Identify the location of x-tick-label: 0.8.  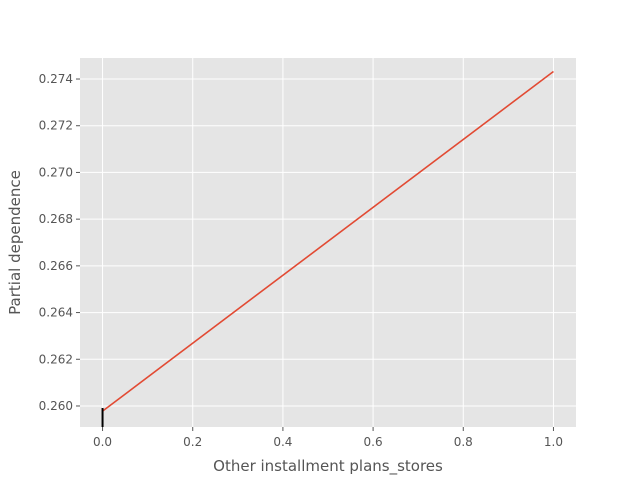
(463, 442).